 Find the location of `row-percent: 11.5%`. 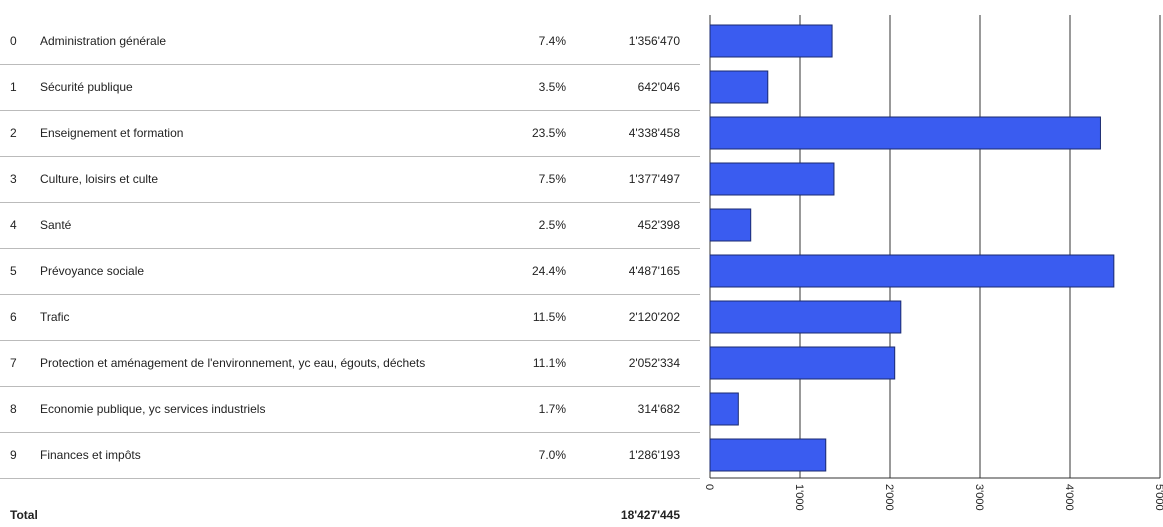

row-percent: 11.5% is located at coordinates (549, 316).